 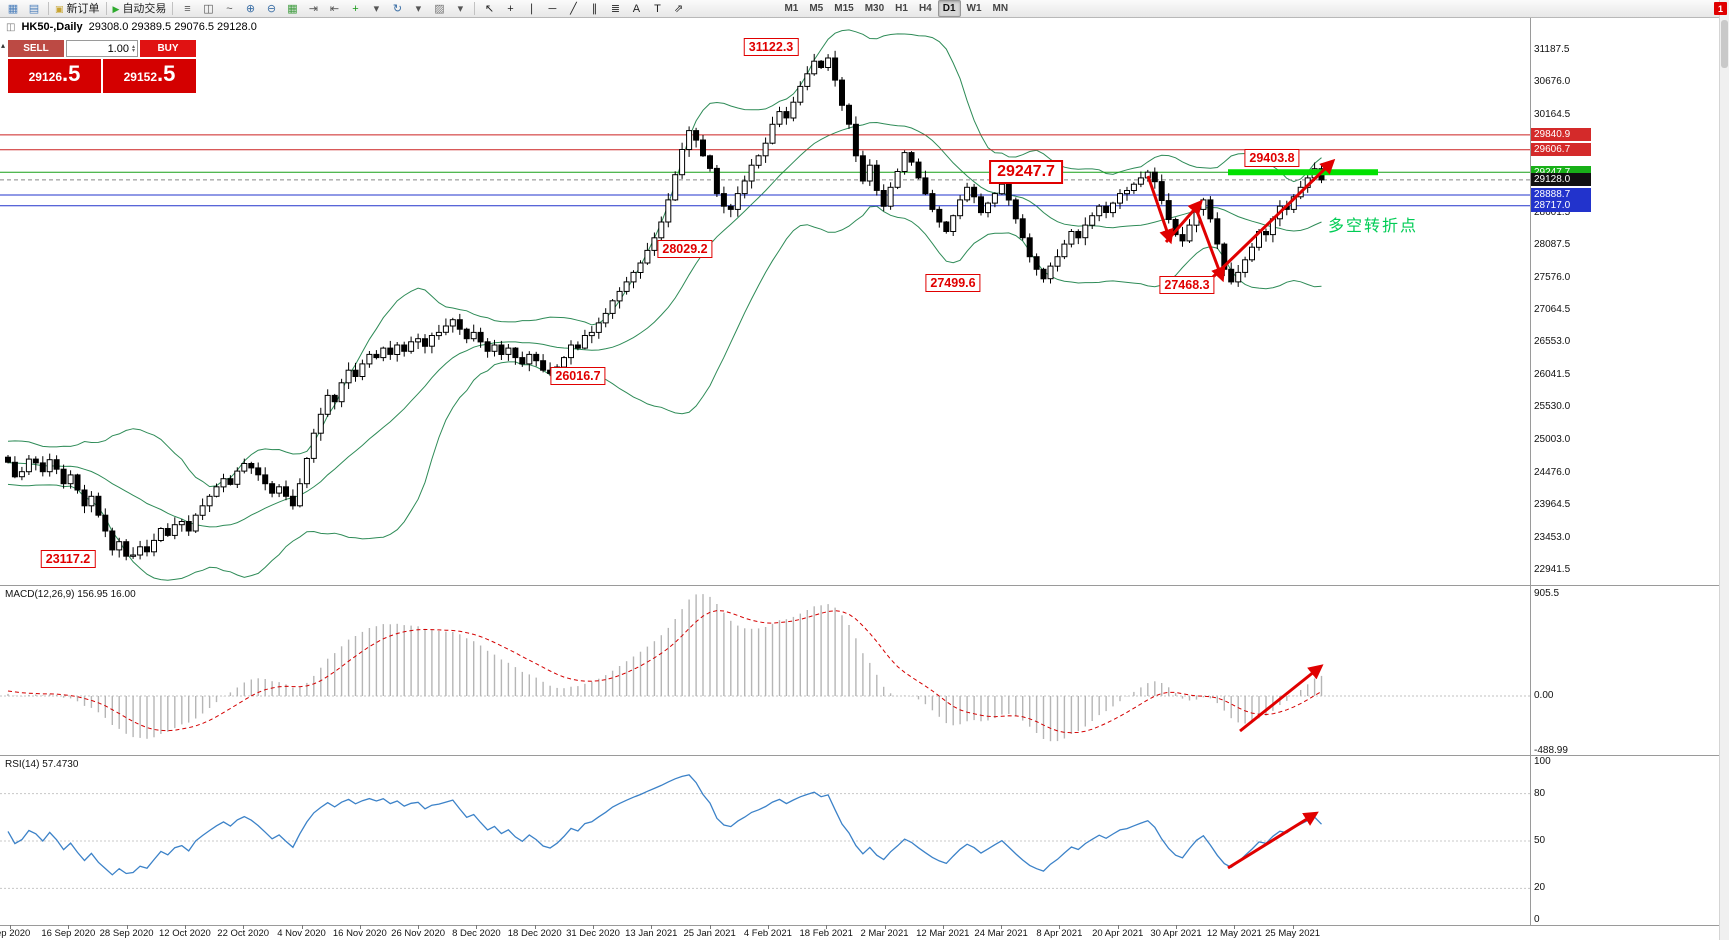 What do you see at coordinates (208, 8) in the screenshot?
I see `candlestick-chart-icon: ◫` at bounding box center [208, 8].